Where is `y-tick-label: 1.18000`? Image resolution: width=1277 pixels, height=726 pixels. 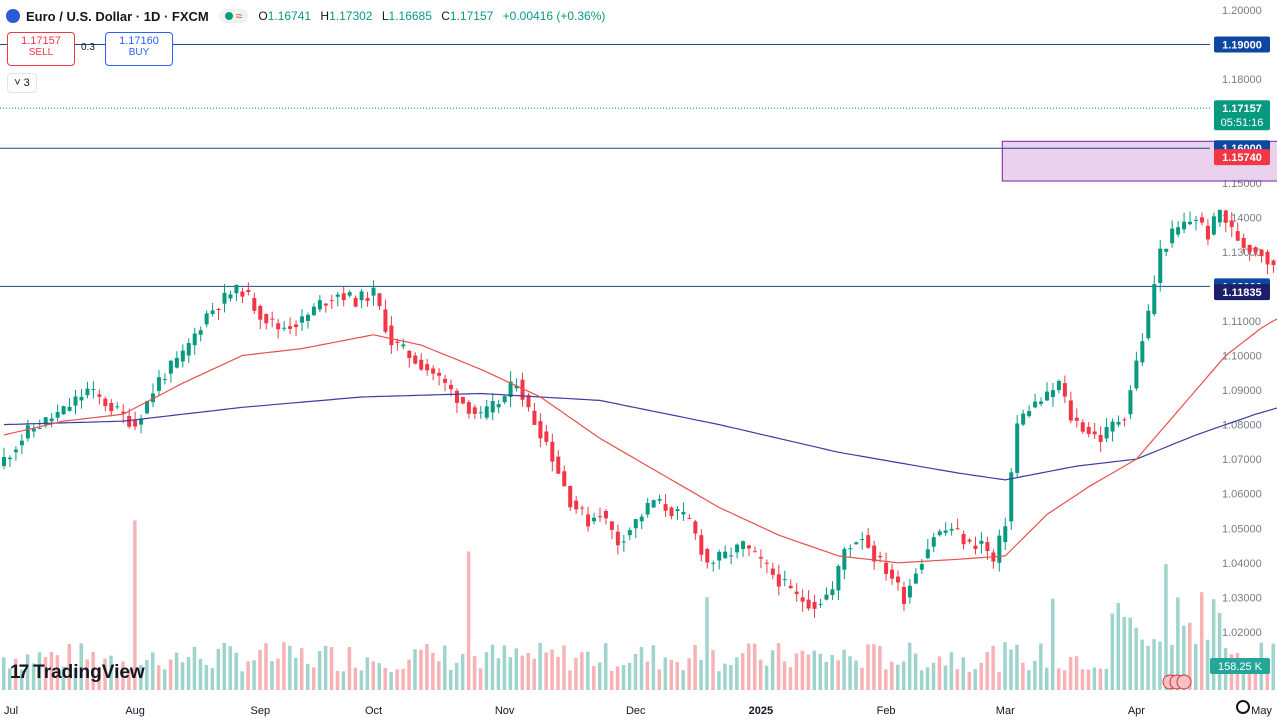
y-tick-label: 1.18000 is located at coordinates (1242, 80).